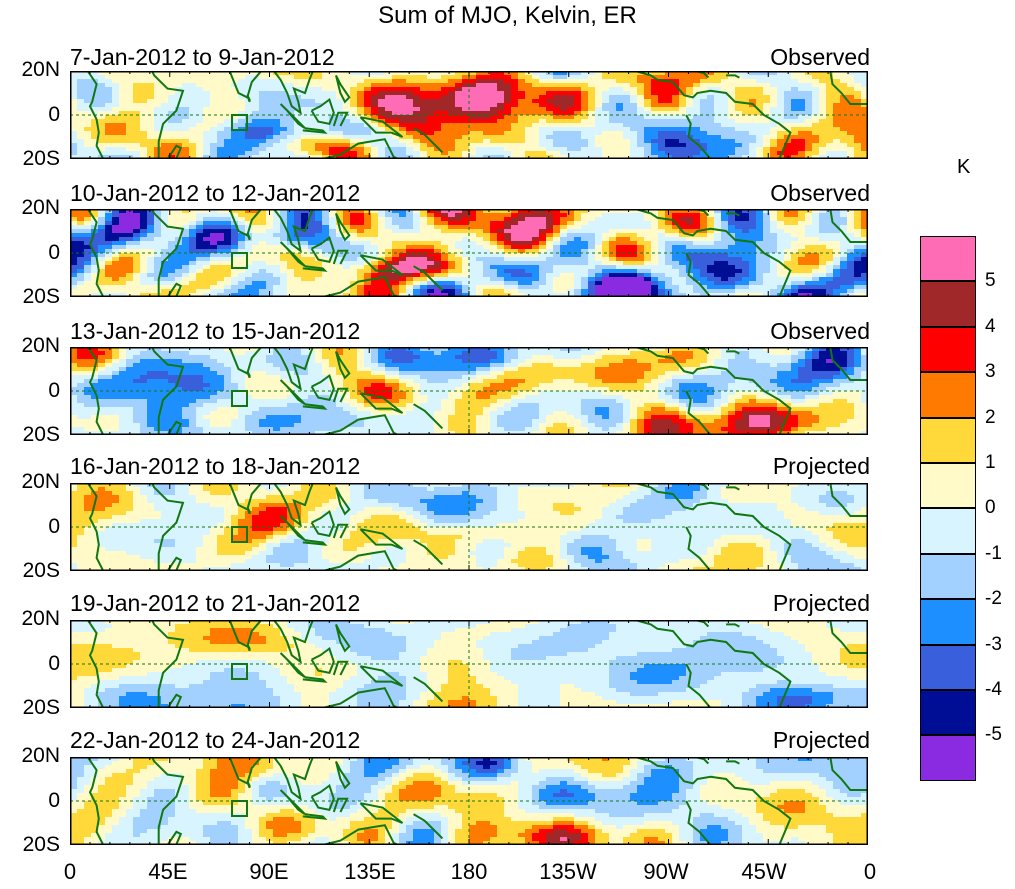 The width and height of the screenshot is (1015, 889). Describe the element at coordinates (666, 871) in the screenshot. I see `longitude-tick-label: 90W` at that location.